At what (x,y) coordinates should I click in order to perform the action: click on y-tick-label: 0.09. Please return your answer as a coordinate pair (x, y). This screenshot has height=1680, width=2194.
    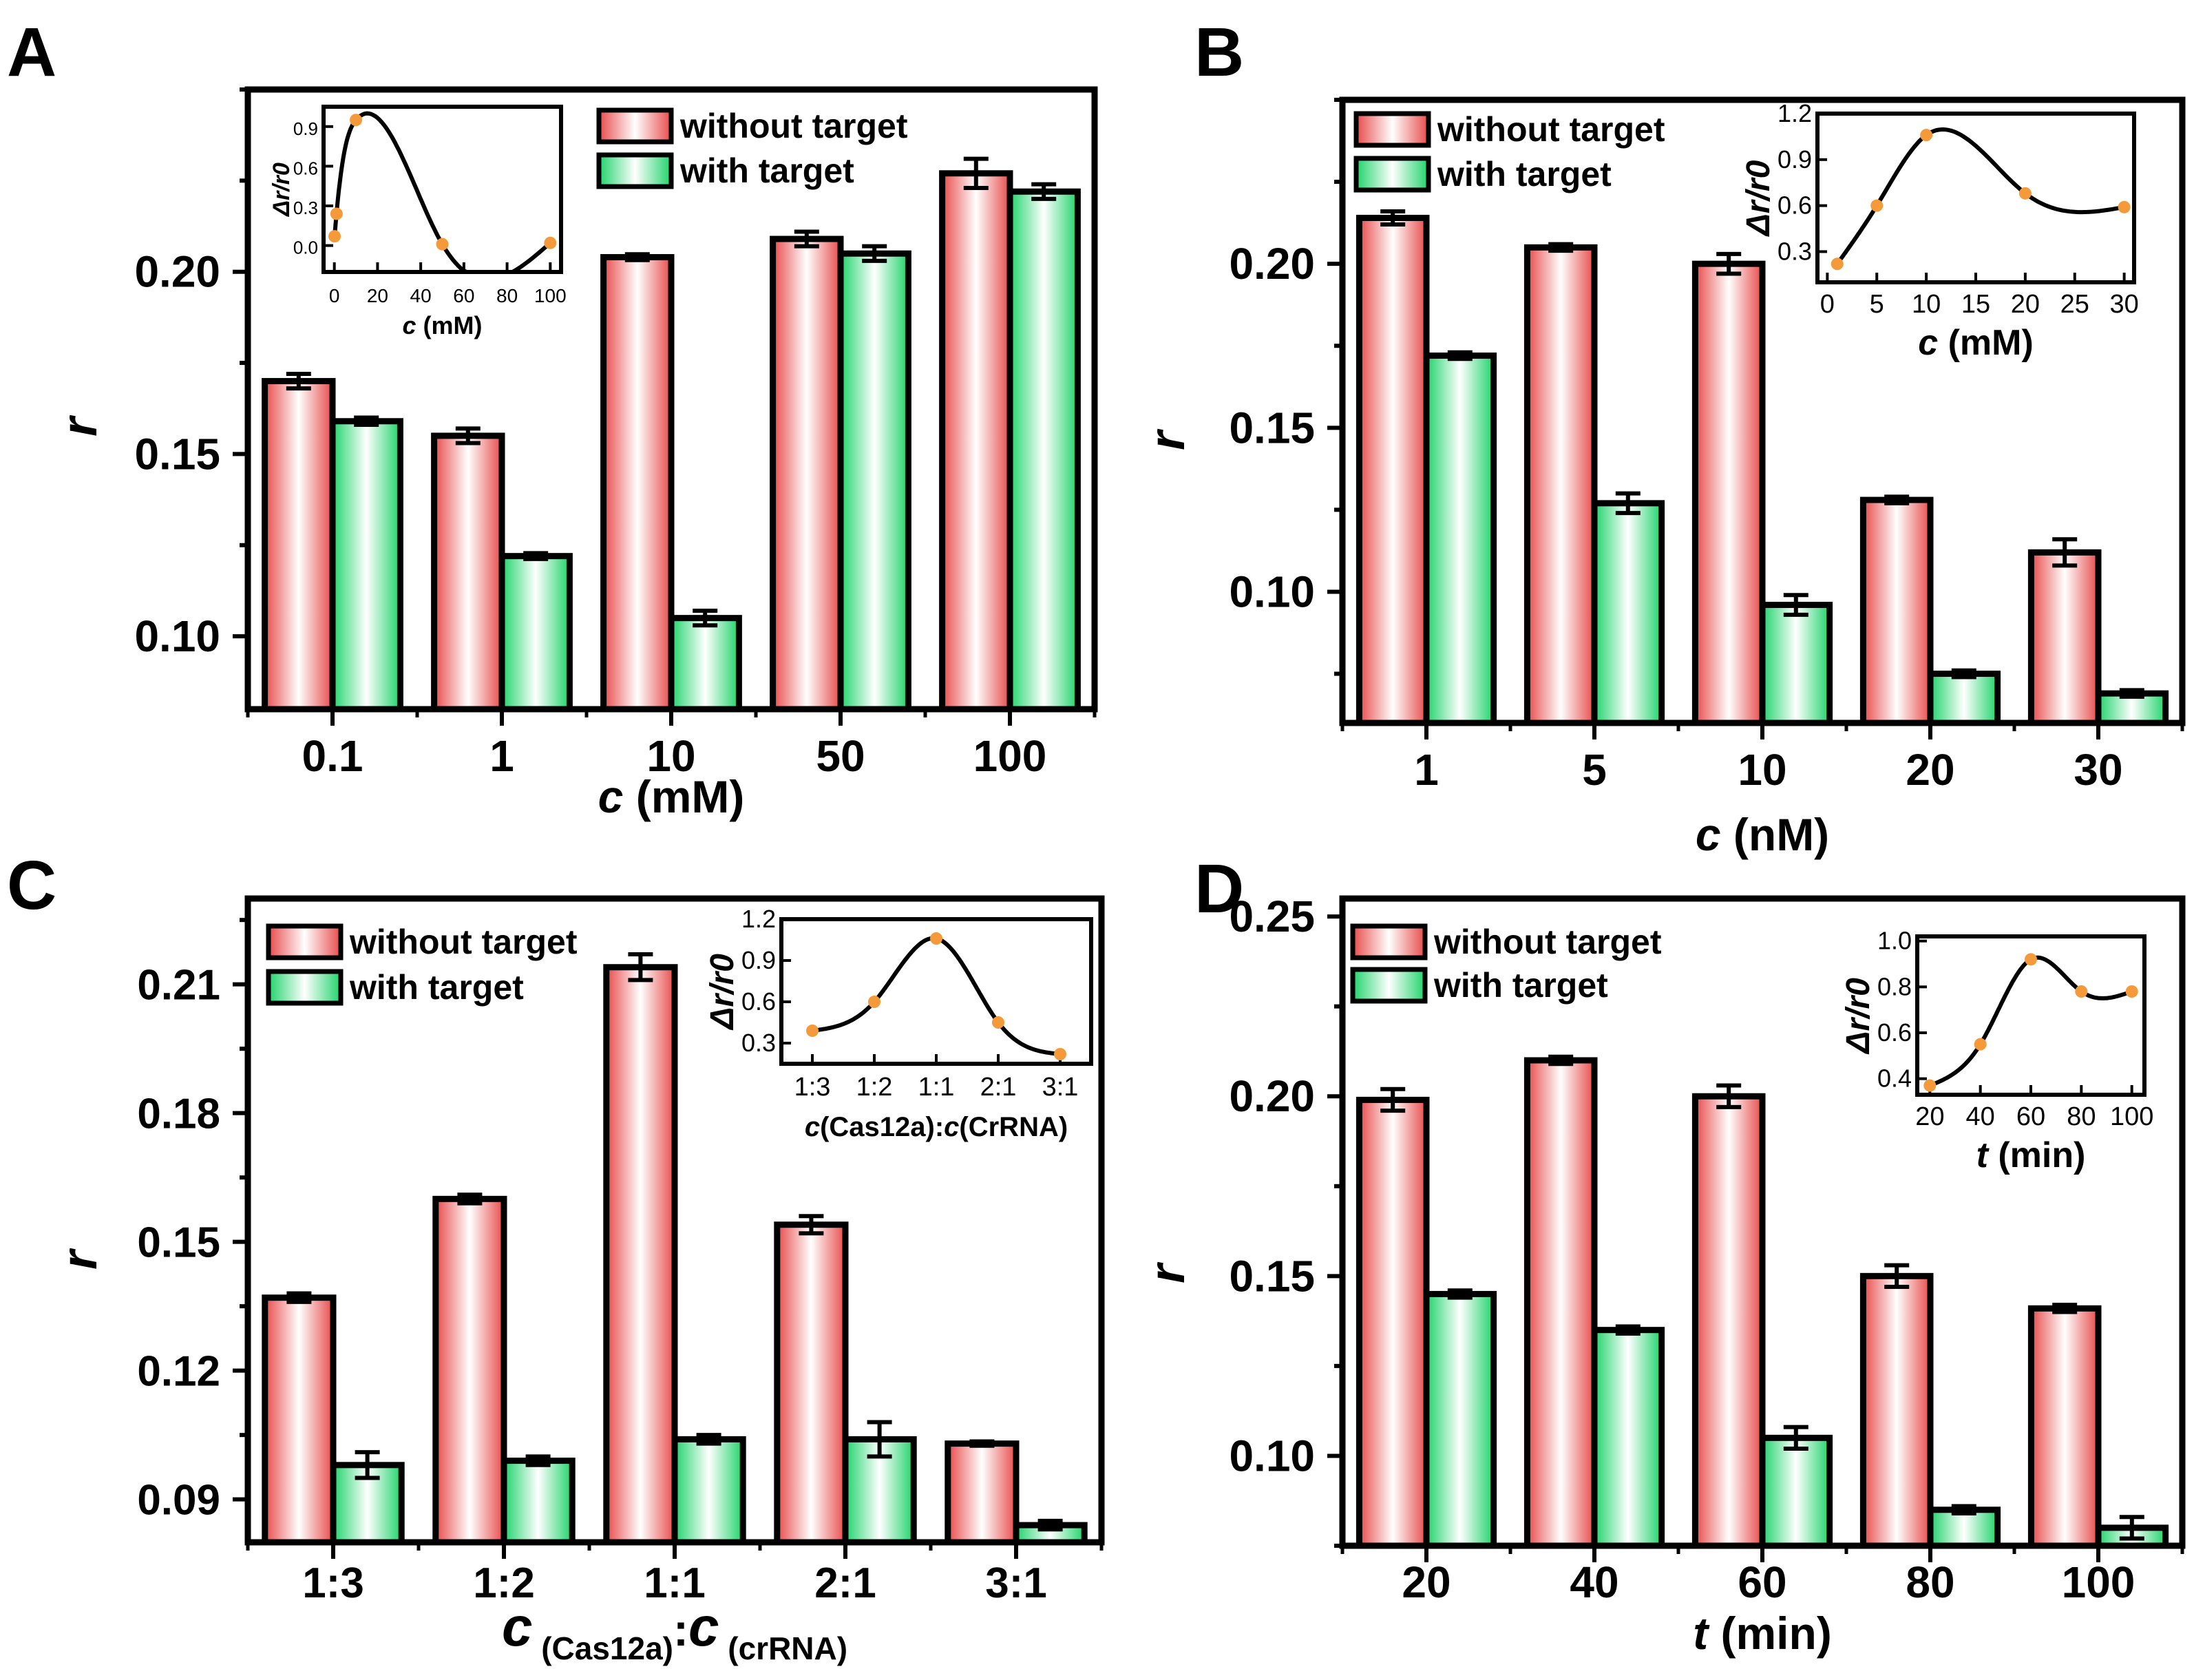
    Looking at the image, I should click on (178, 1500).